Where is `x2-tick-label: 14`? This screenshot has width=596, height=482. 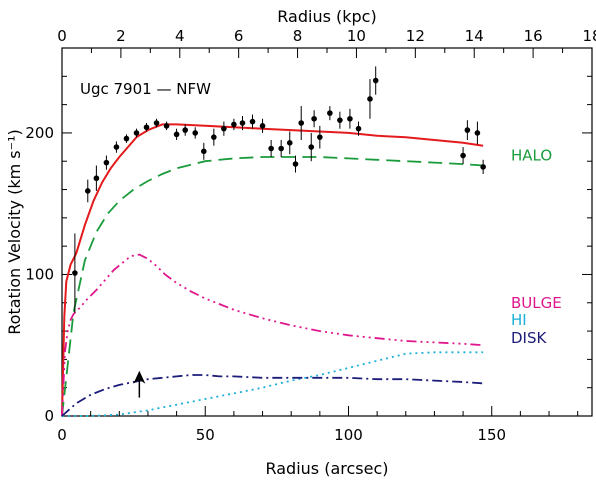 x2-tick-label: 14 is located at coordinates (474, 36).